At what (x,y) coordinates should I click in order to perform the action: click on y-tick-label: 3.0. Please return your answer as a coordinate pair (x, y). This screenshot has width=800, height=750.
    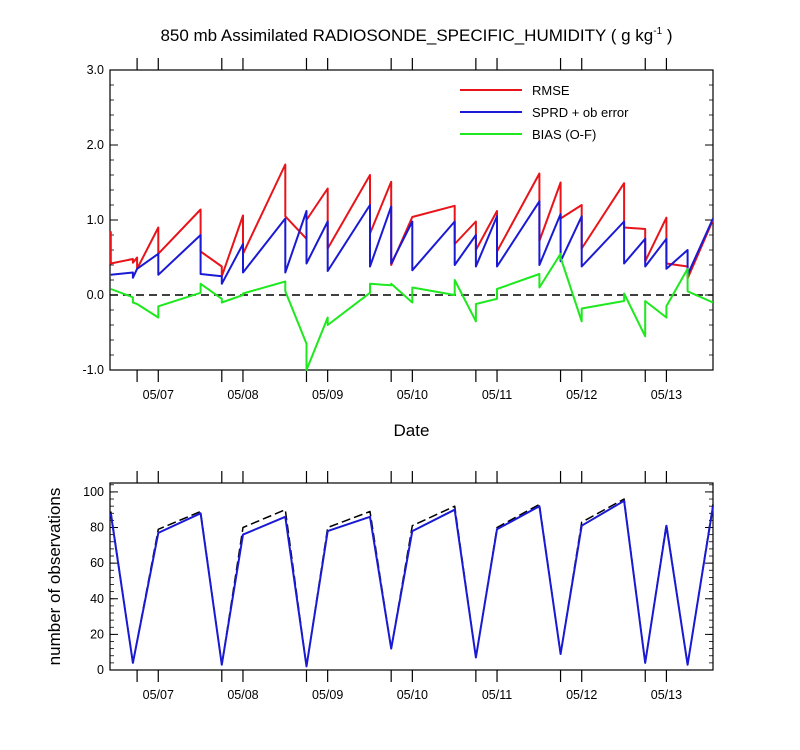
    Looking at the image, I should click on (95, 70).